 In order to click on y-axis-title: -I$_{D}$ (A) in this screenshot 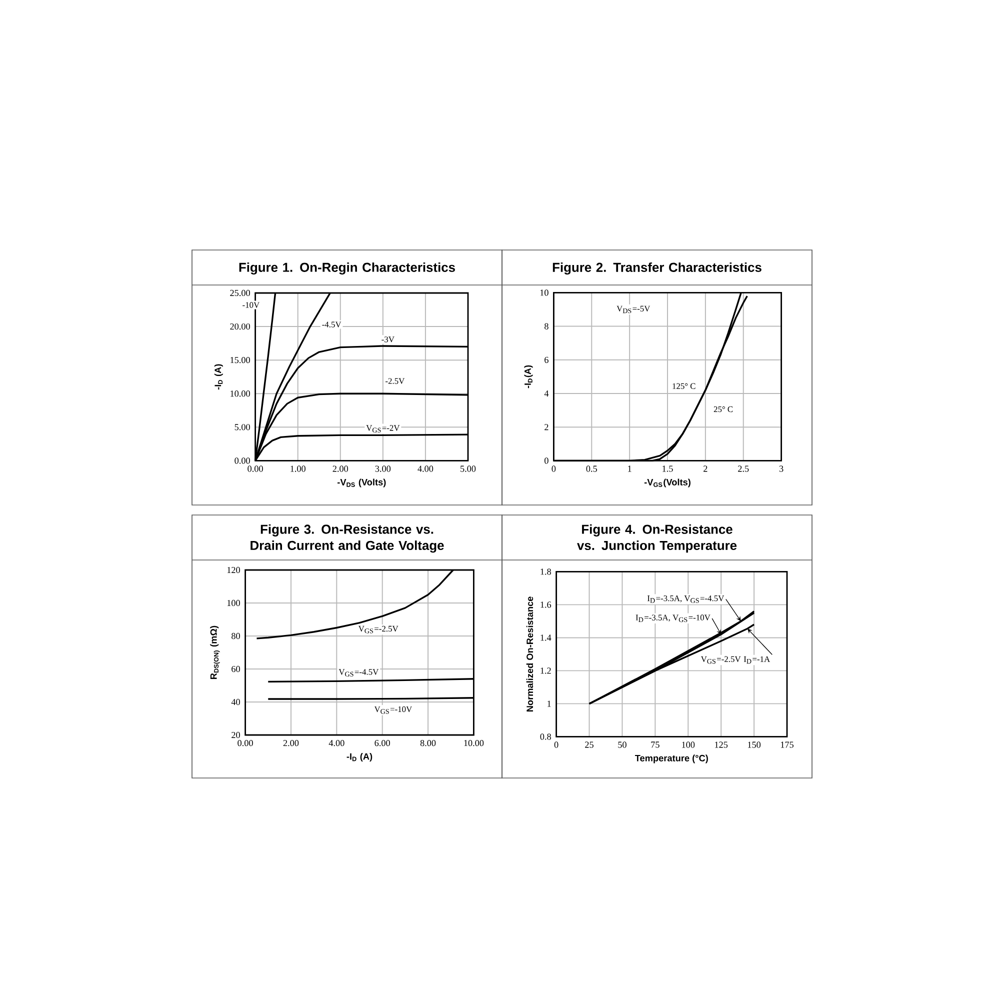, I will do `click(218, 377)`.